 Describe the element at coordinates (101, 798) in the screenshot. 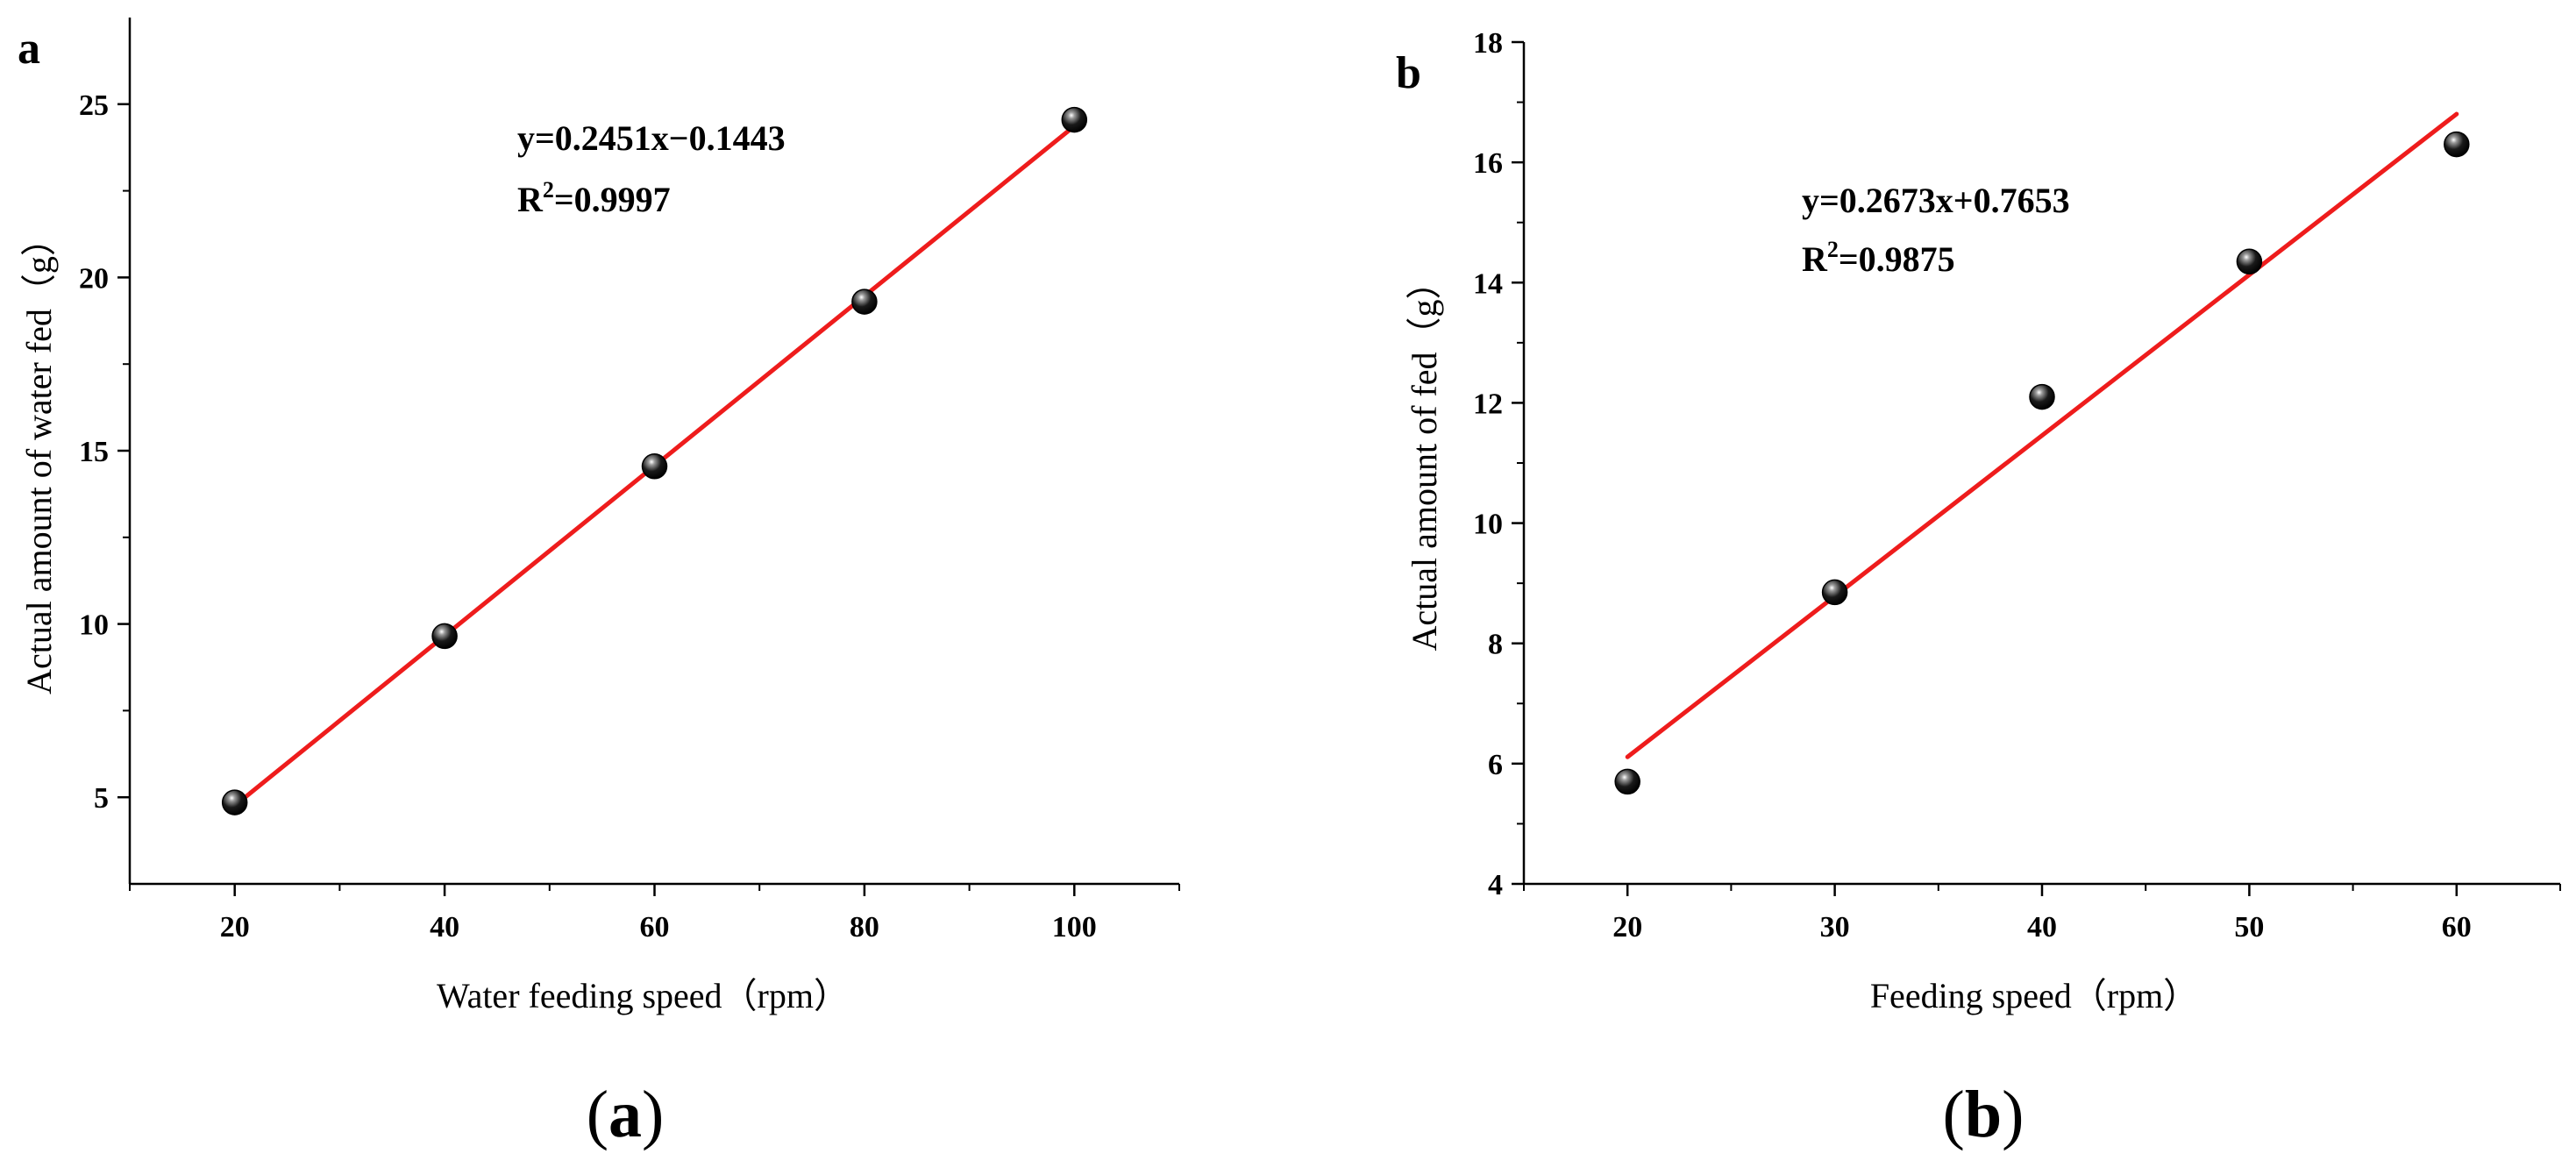

I see `y-tick-label-a-5: 5` at that location.